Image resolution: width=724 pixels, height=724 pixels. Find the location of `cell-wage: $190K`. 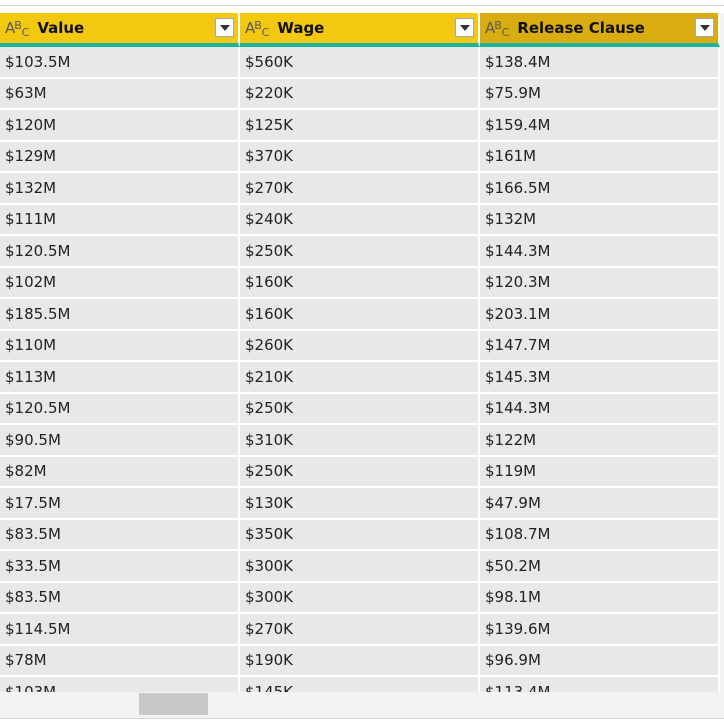

cell-wage: $190K is located at coordinates (360, 661).